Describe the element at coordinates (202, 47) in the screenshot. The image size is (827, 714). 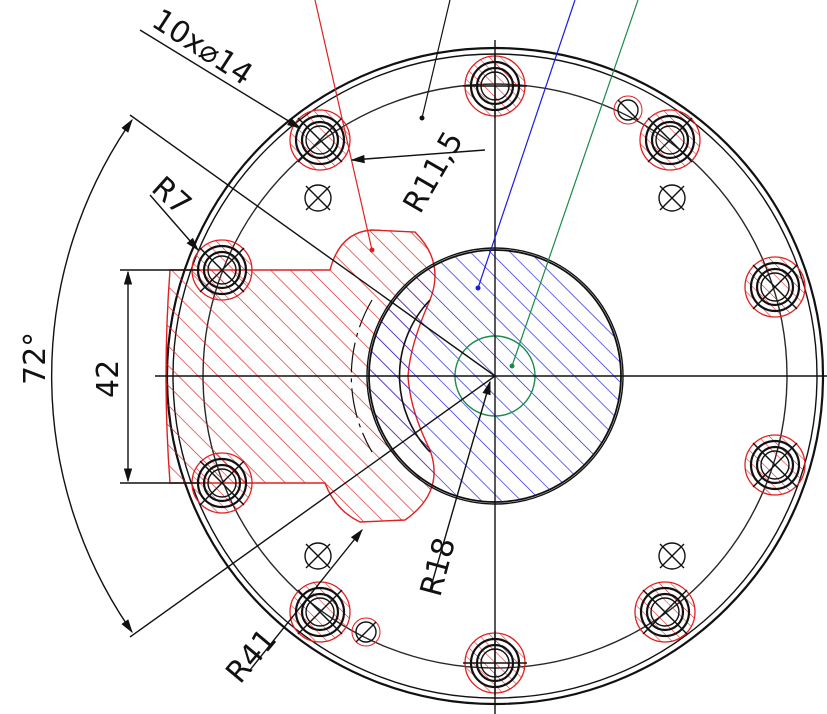
I see `hole-callout-label: 10x⌀14` at that location.